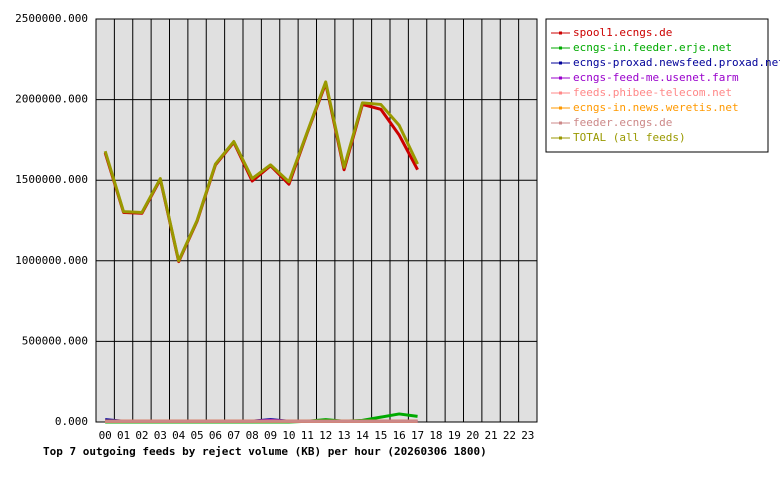  Describe the element at coordinates (233, 435) in the screenshot. I see `x-tick-label: 07` at that location.